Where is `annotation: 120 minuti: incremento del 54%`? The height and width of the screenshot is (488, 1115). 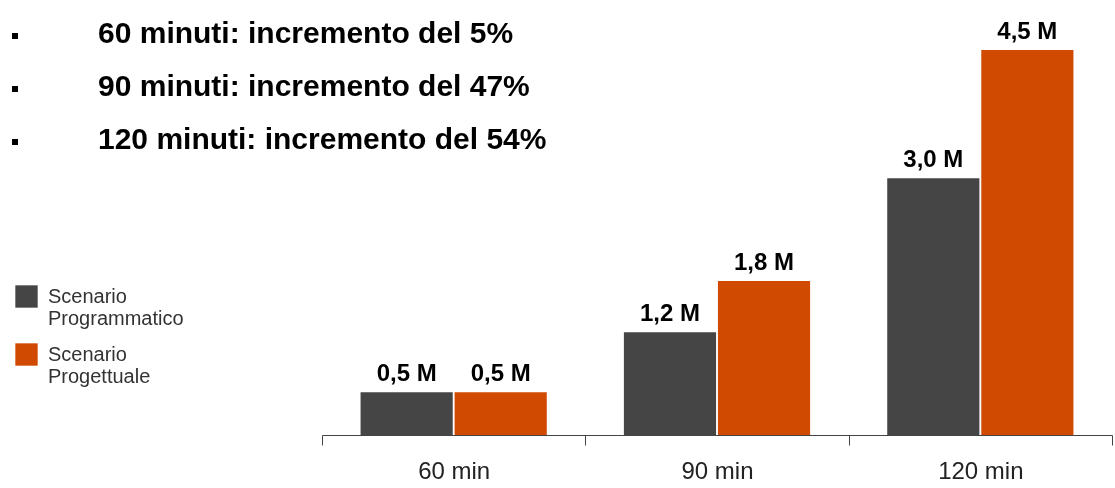 annotation: 120 minuti: incremento del 54% is located at coordinates (322, 139).